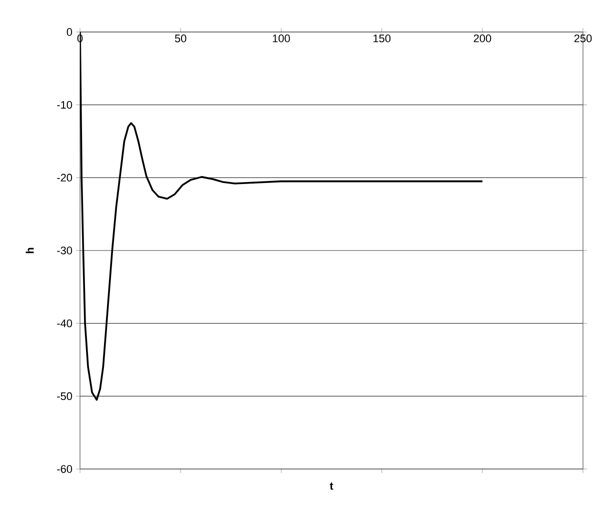 The height and width of the screenshot is (511, 611). What do you see at coordinates (64, 323) in the screenshot?
I see `y-tick-label: -40` at bounding box center [64, 323].